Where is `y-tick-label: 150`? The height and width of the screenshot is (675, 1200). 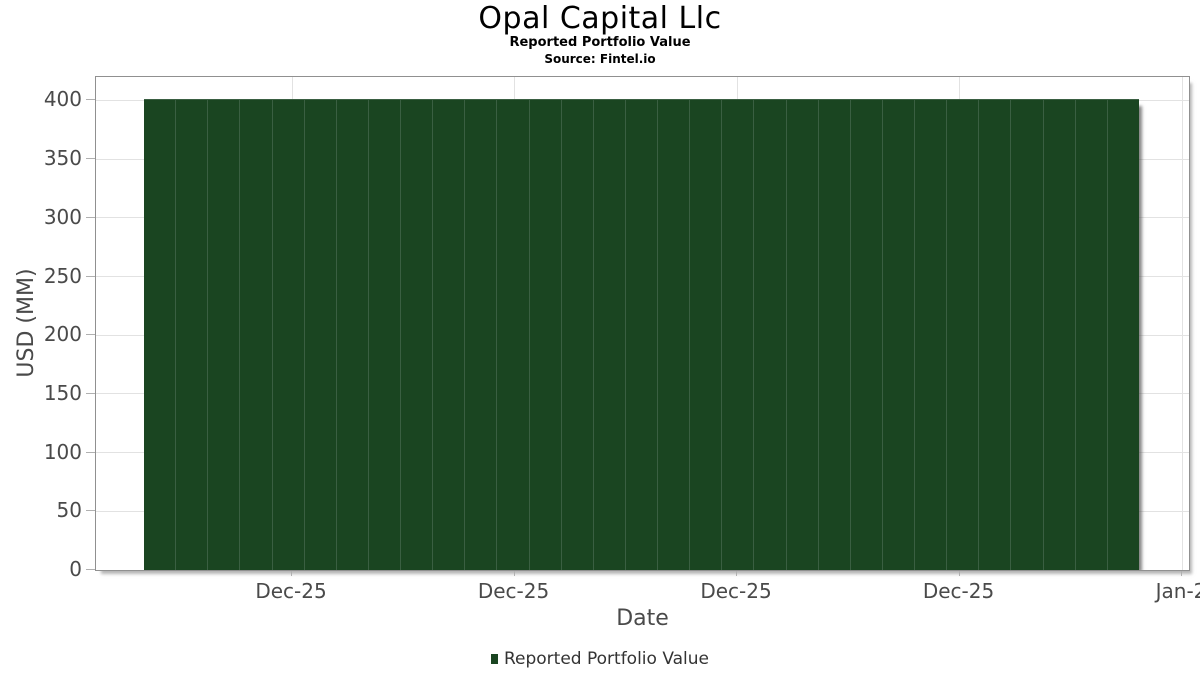 y-tick-label: 150 is located at coordinates (62, 392).